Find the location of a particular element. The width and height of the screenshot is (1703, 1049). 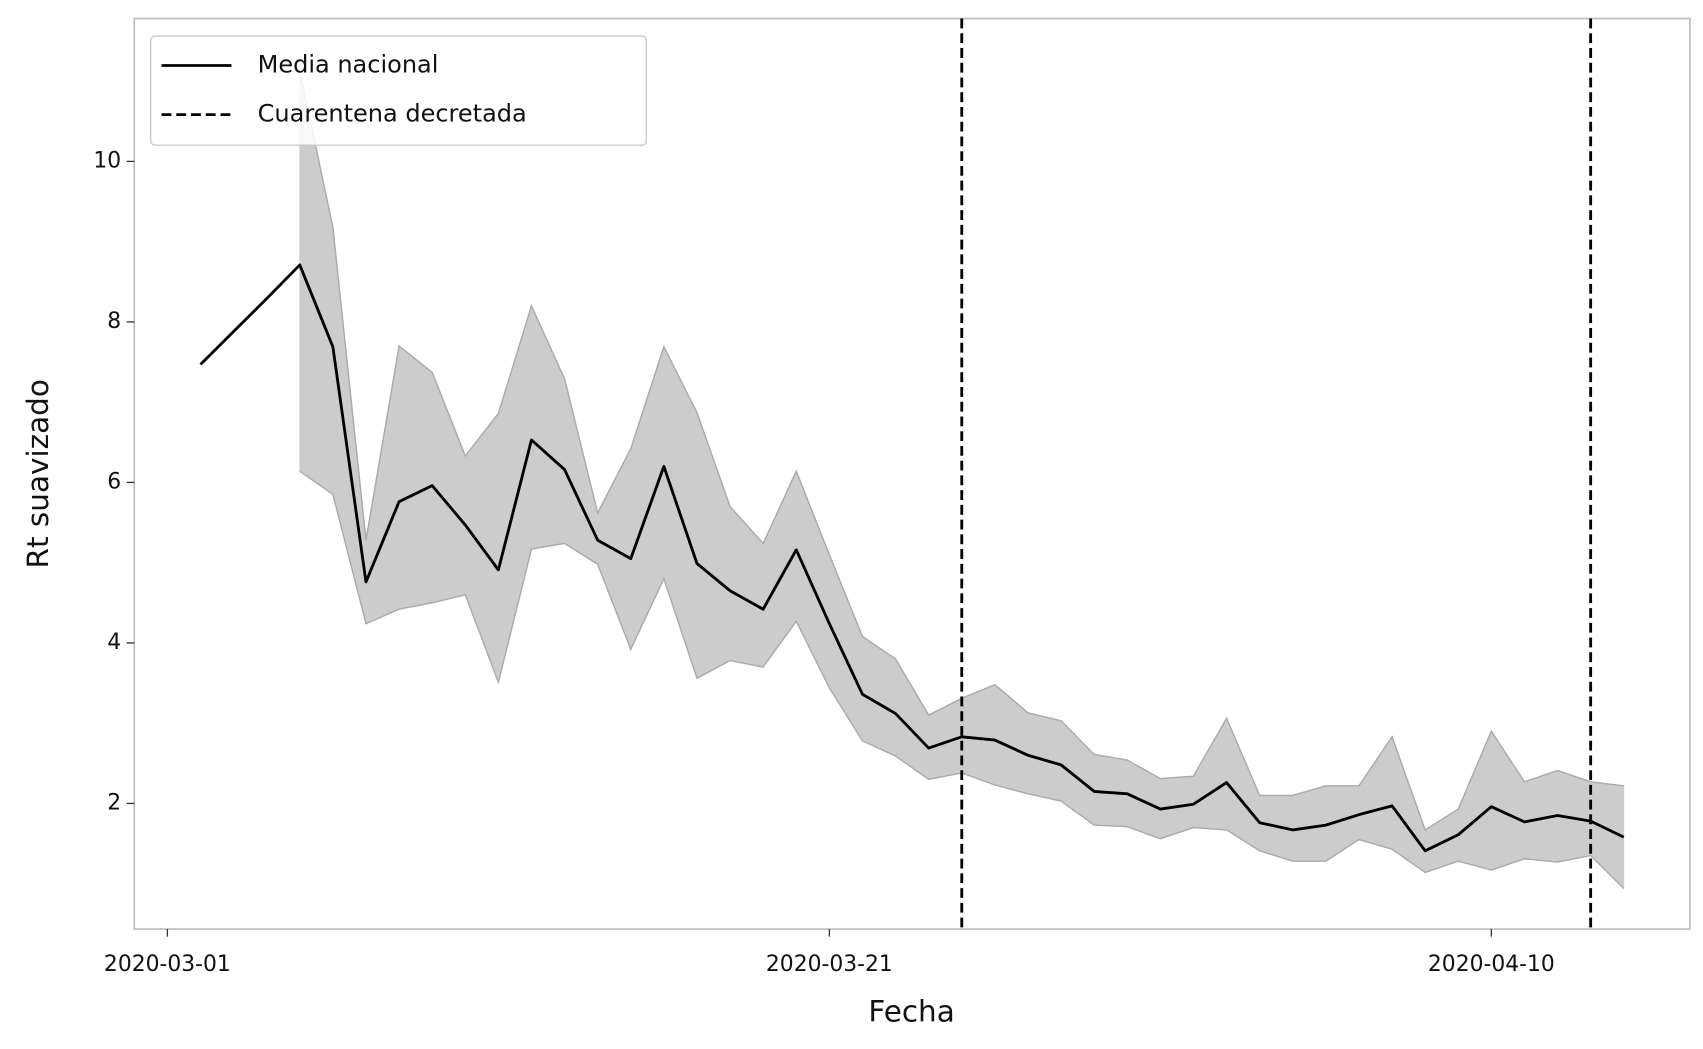

x-tick-label: 2020-04-10 is located at coordinates (1491, 964).